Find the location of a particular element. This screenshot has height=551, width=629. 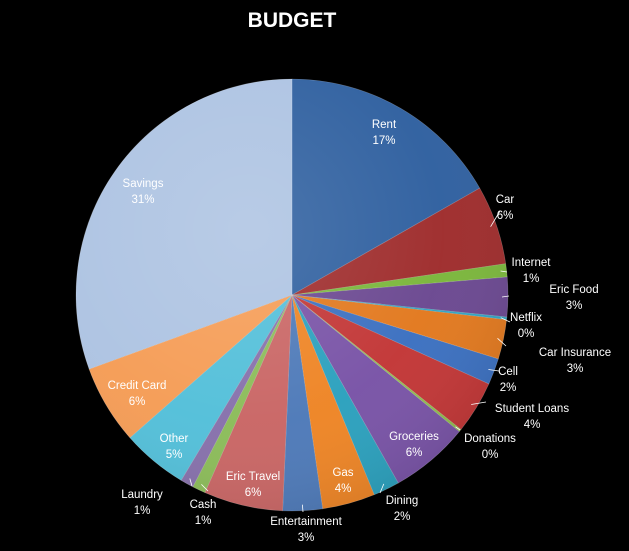

slice-label-eric-travel: Eric Travel 6% is located at coordinates (253, 485).